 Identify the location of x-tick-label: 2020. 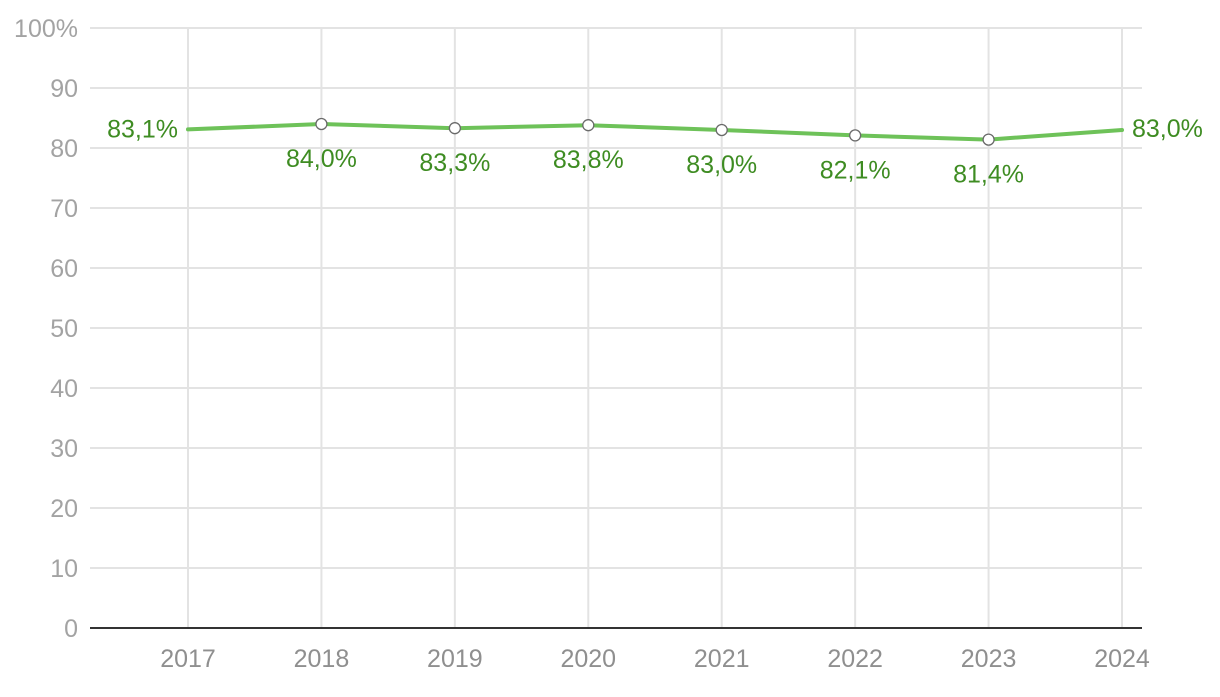
(588, 659).